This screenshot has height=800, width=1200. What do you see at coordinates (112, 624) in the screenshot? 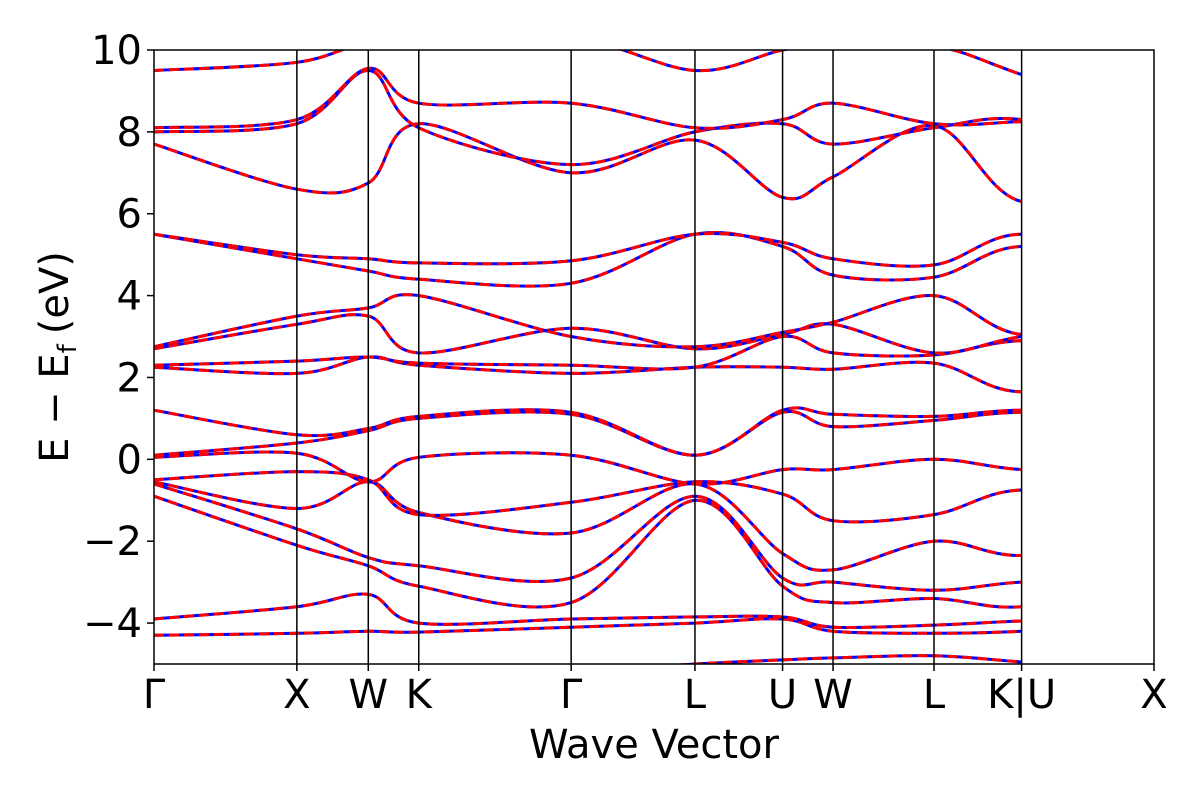
I see `y-tick-label: −4` at bounding box center [112, 624].